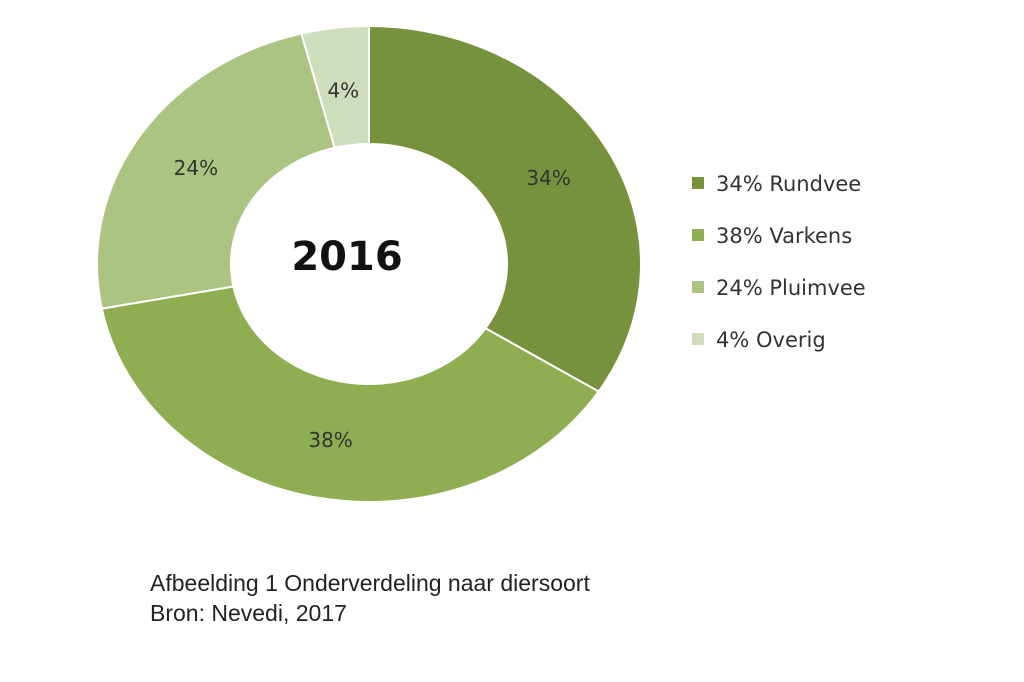  I want to click on figure-source: Bron: Nevedi, 2017, so click(248, 613).